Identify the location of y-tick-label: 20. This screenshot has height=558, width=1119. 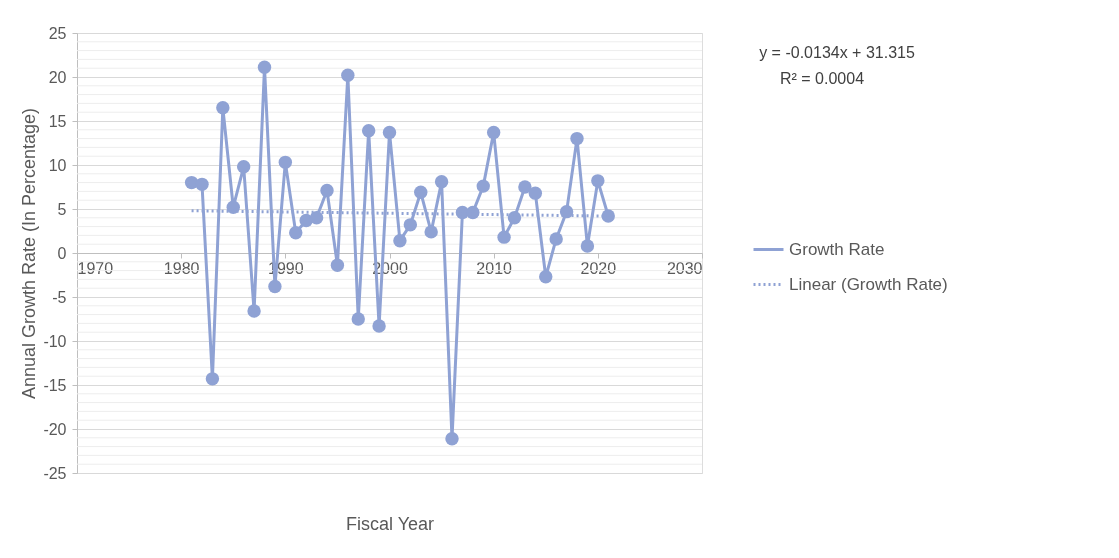
(57, 77).